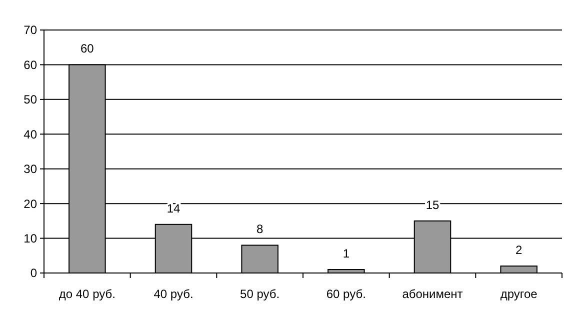  What do you see at coordinates (31, 134) in the screenshot?
I see `y-tick-label: 40` at bounding box center [31, 134].